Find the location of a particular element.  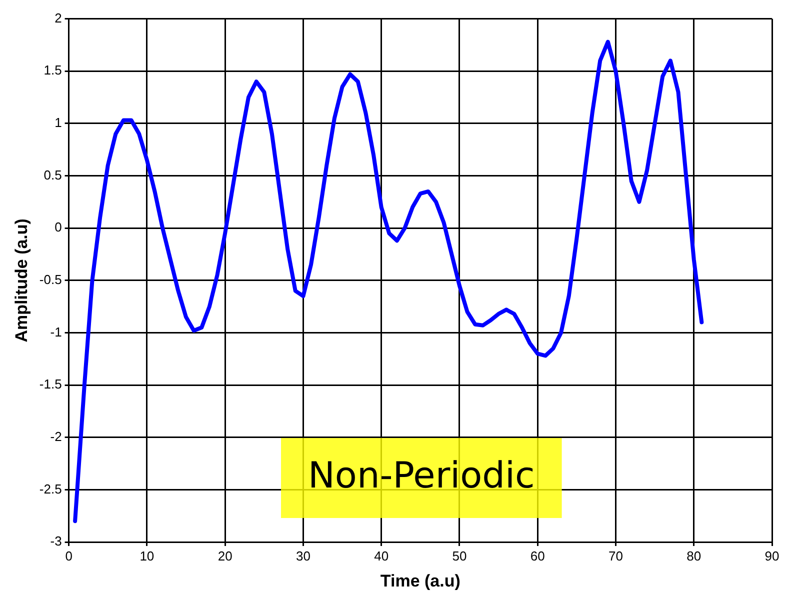

x-tick-label: 60 is located at coordinates (537, 556).